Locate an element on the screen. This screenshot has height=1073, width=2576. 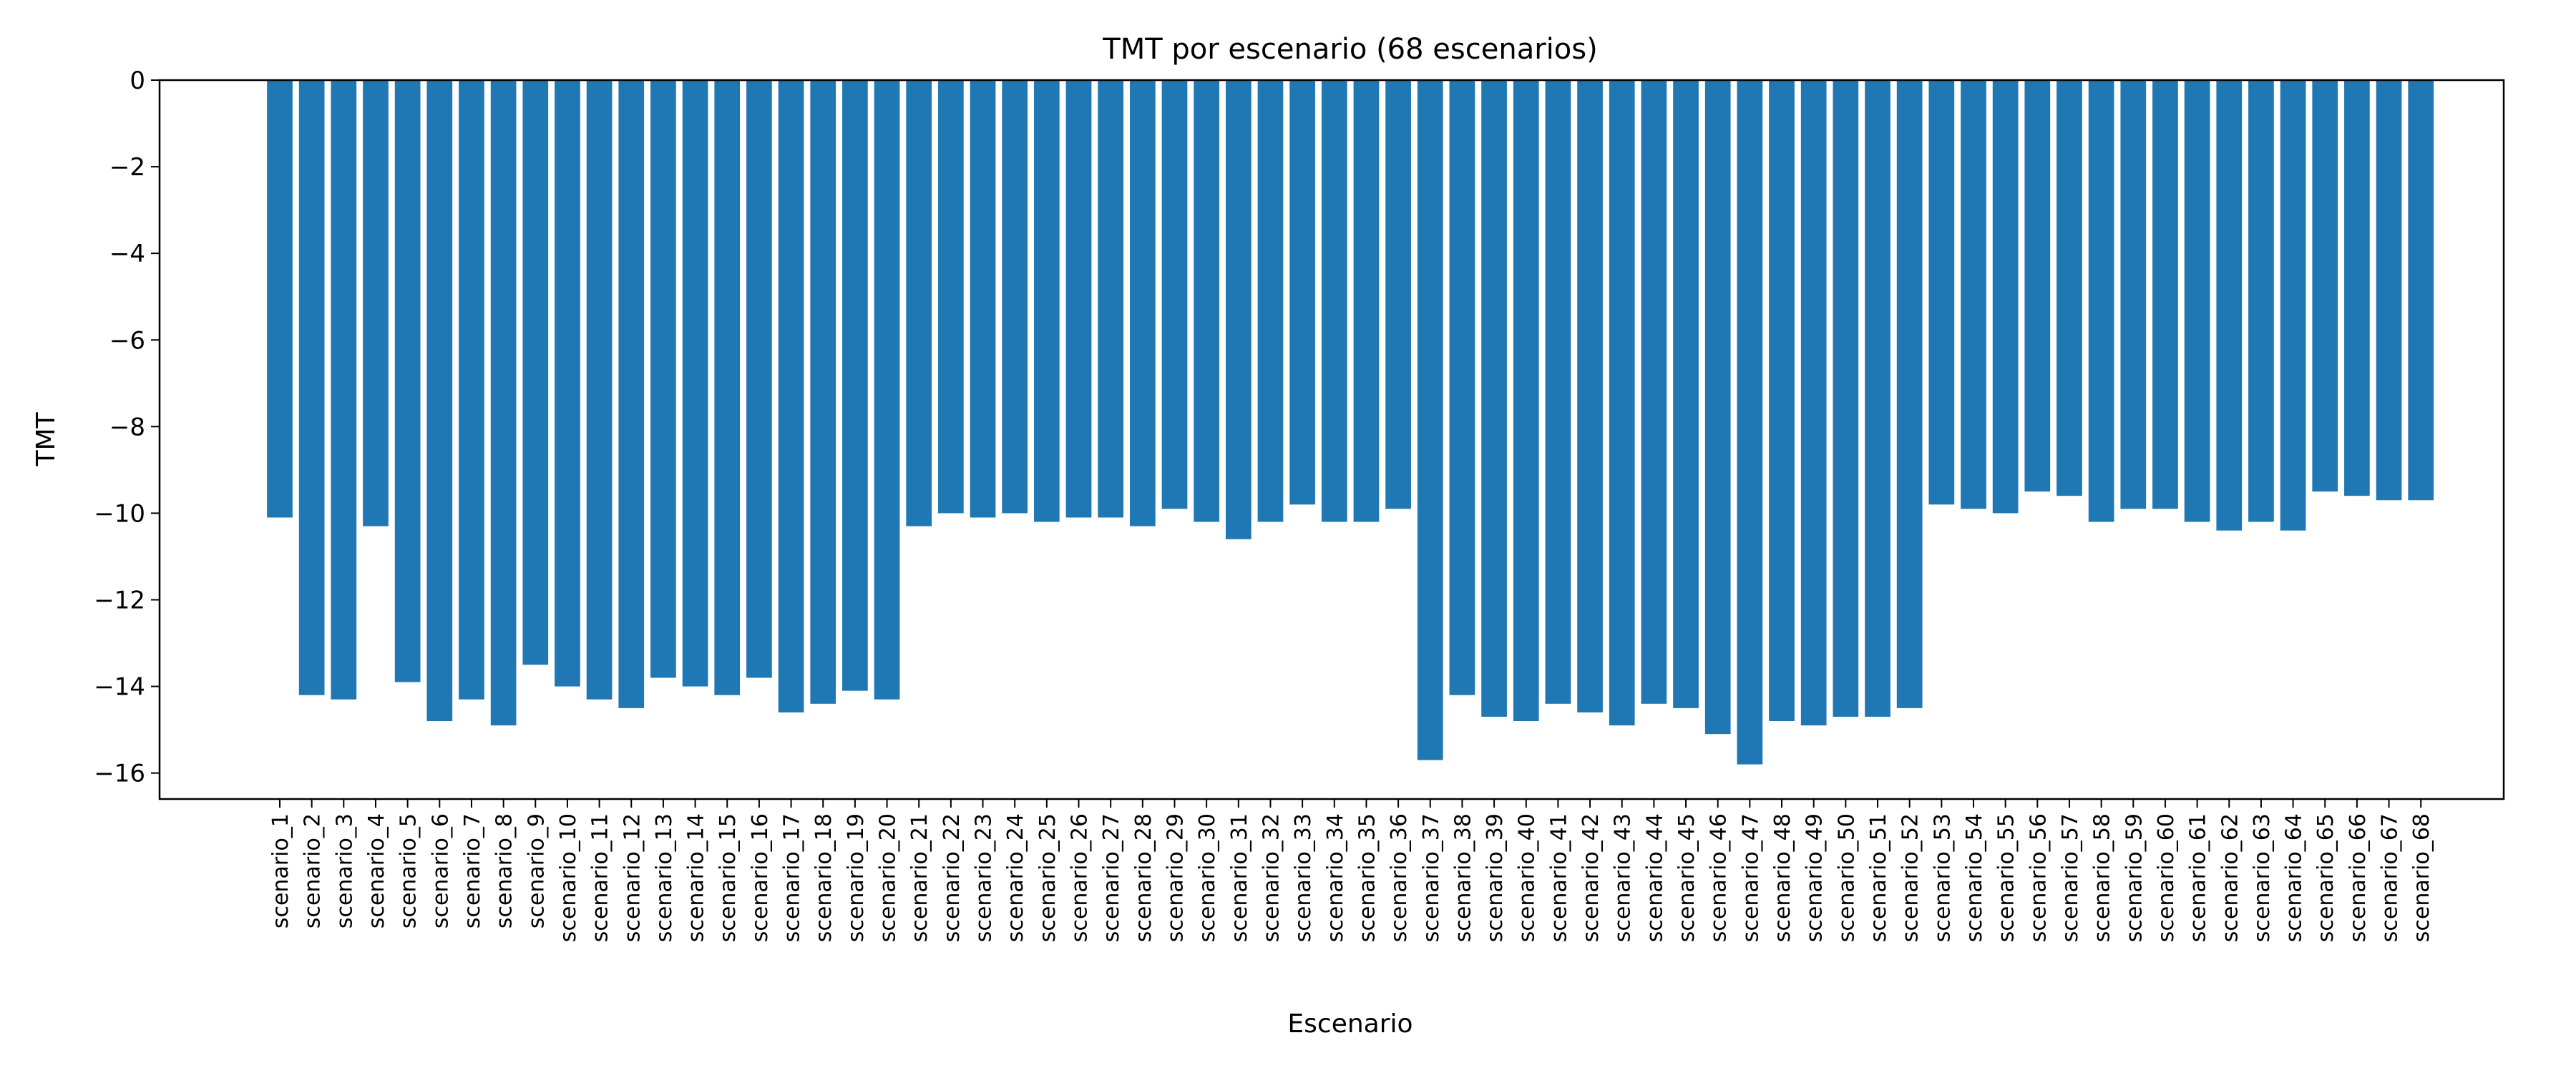
y-tick-label: −6 is located at coordinates (127, 340).